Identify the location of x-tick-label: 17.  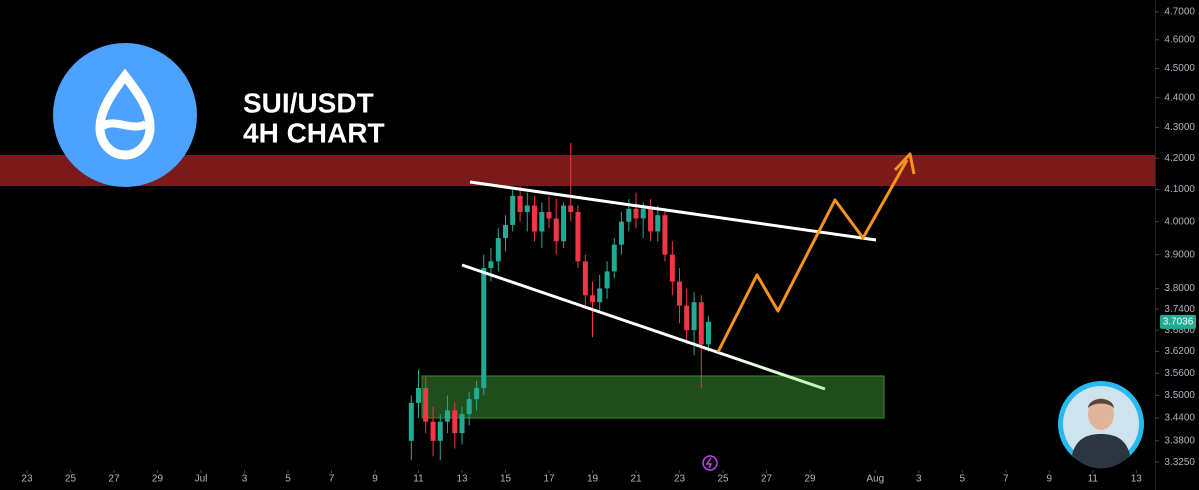
(549, 479).